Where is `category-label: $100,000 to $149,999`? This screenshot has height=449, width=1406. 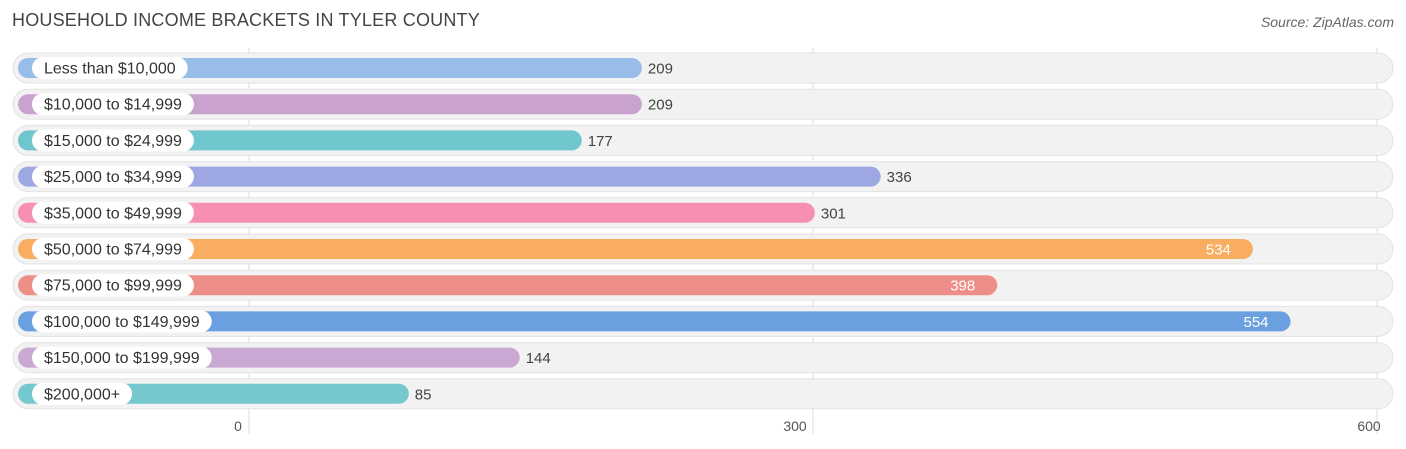
category-label: $100,000 to $149,999 is located at coordinates (122, 322).